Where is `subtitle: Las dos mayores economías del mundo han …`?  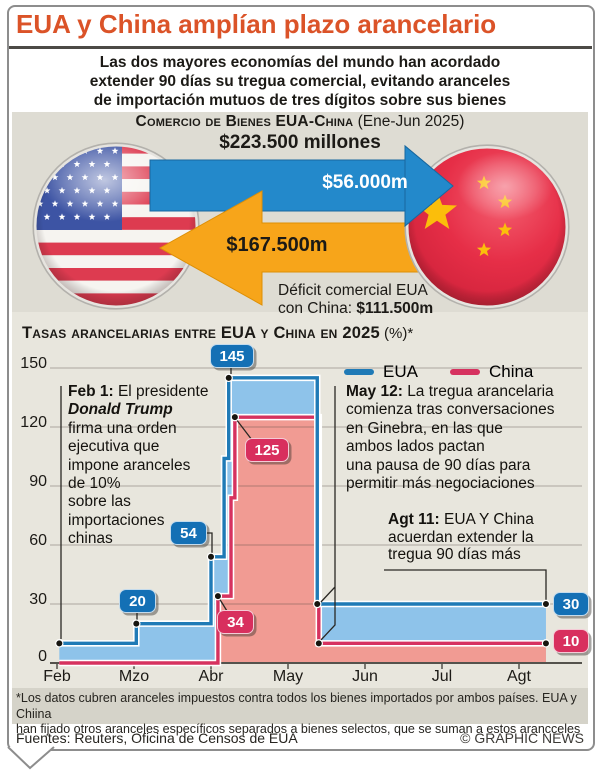
subtitle: Las dos mayores economías del mundo han … is located at coordinates (300, 81).